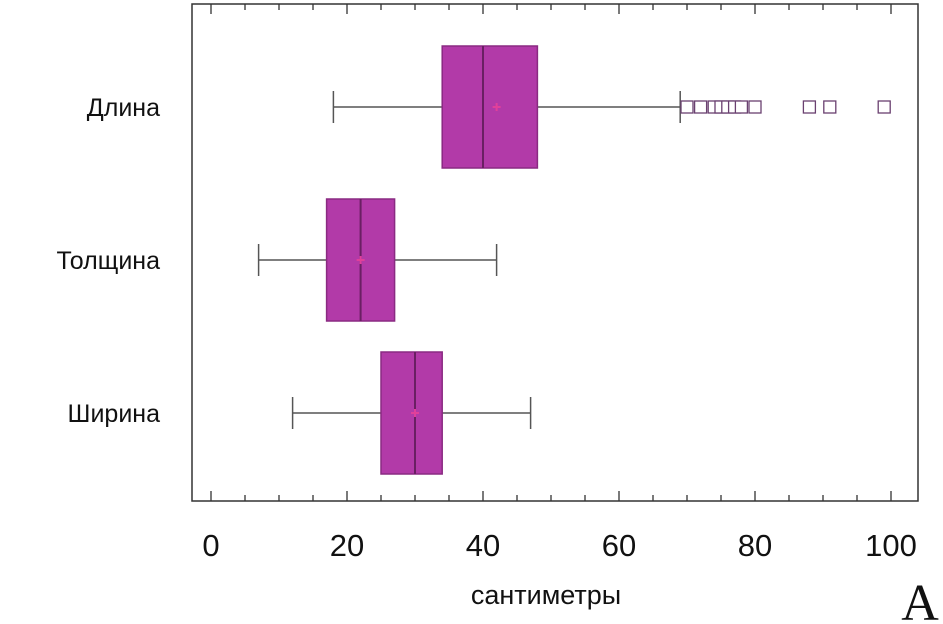 The width and height of the screenshot is (943, 624). Describe the element at coordinates (123, 108) in the screenshot. I see `category-label: Длина` at that location.